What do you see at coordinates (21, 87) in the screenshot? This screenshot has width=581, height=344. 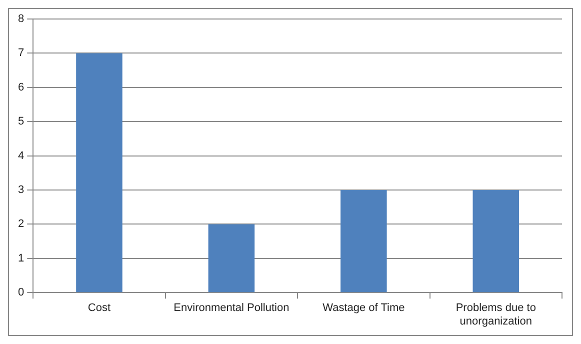 I see `y-tick-label: 6` at bounding box center [21, 87].